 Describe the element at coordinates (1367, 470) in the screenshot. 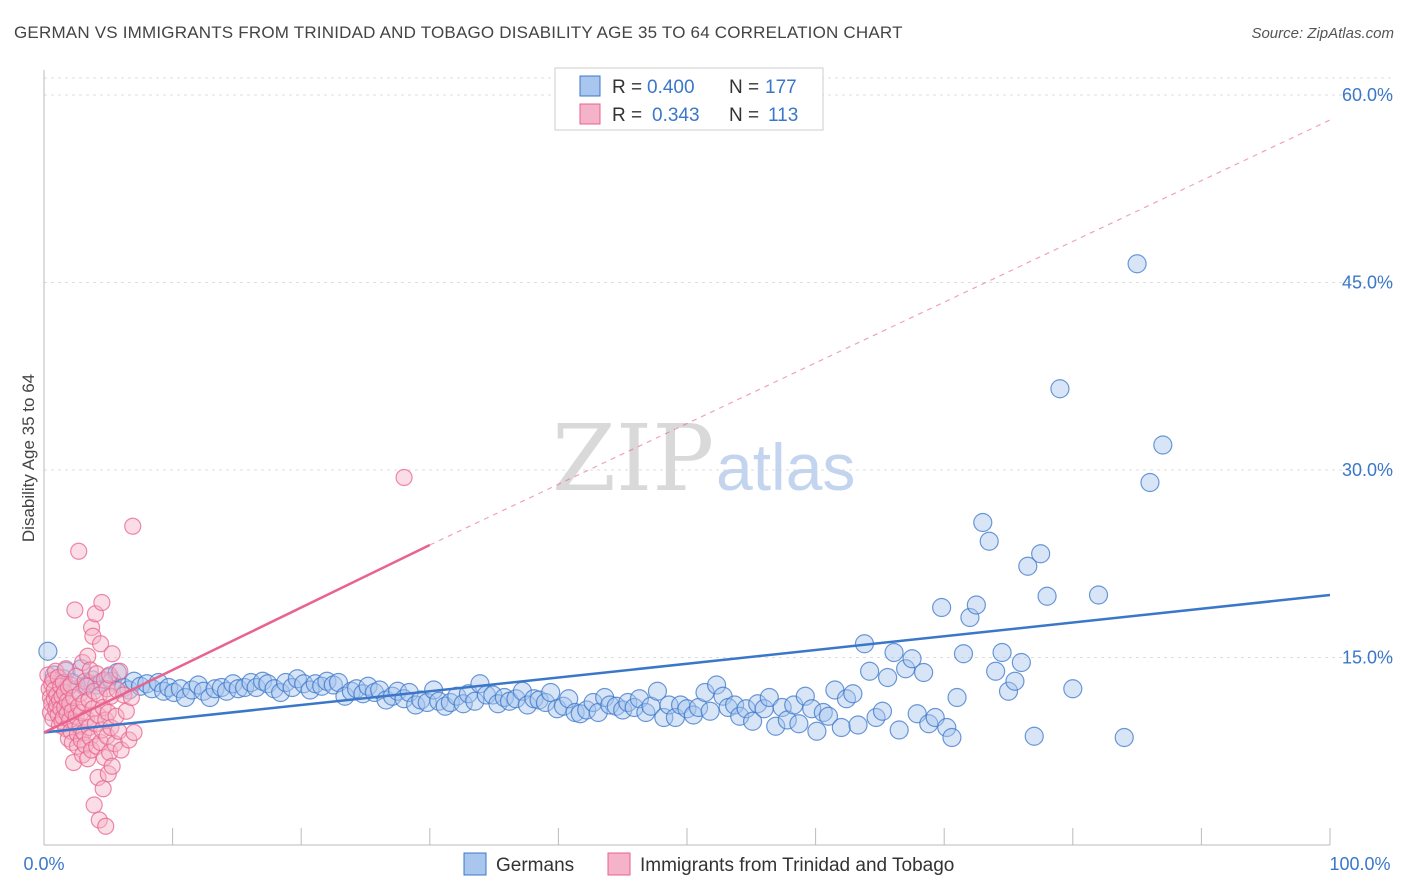

I see `y-tick-label-30: 30.0%` at that location.